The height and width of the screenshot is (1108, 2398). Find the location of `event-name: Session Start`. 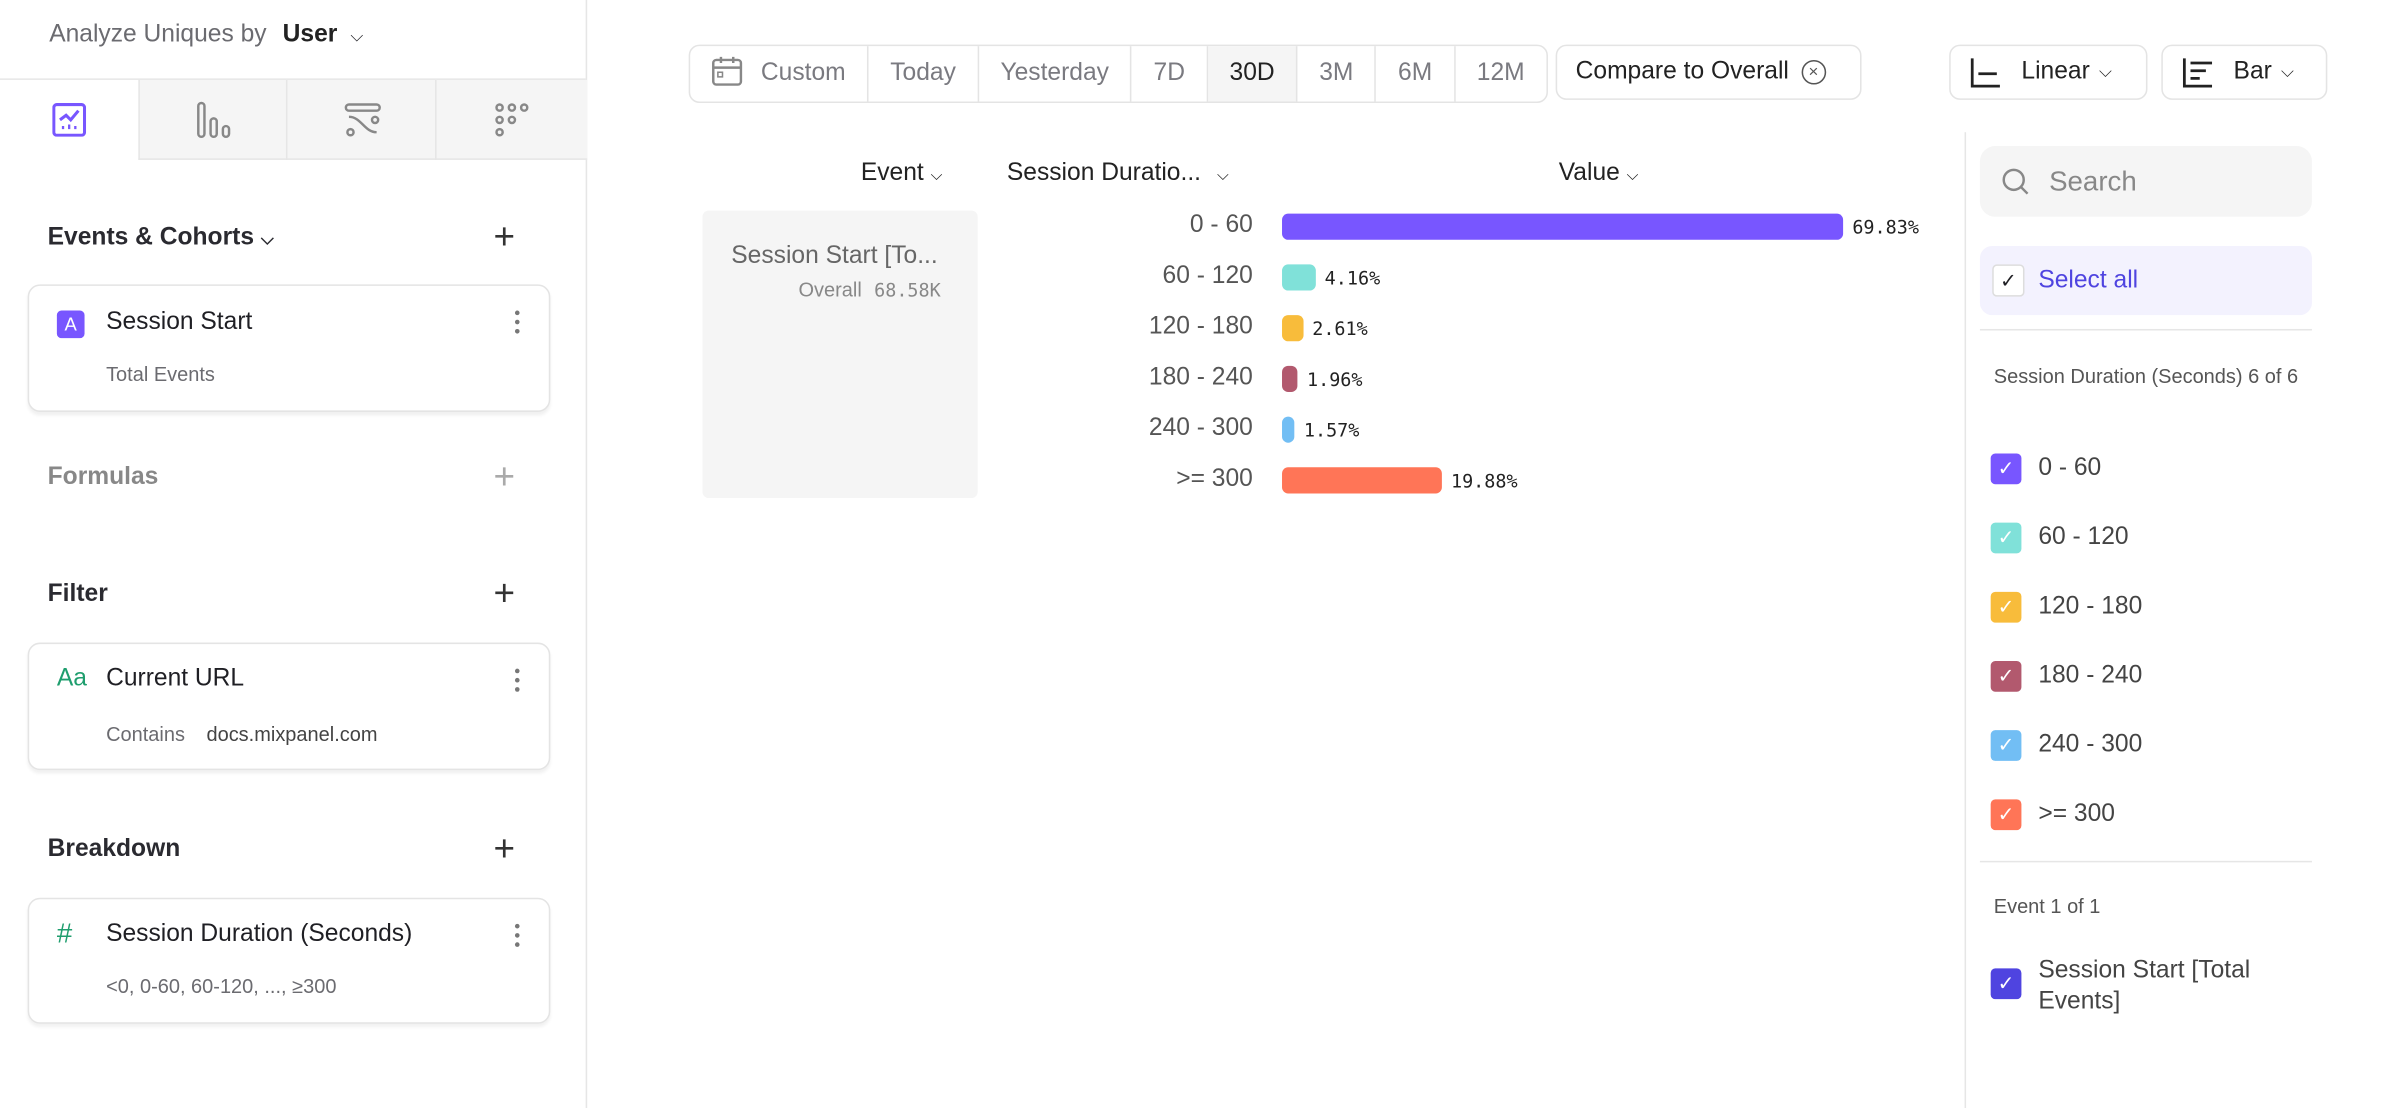

event-name: Session Start is located at coordinates (179, 322).